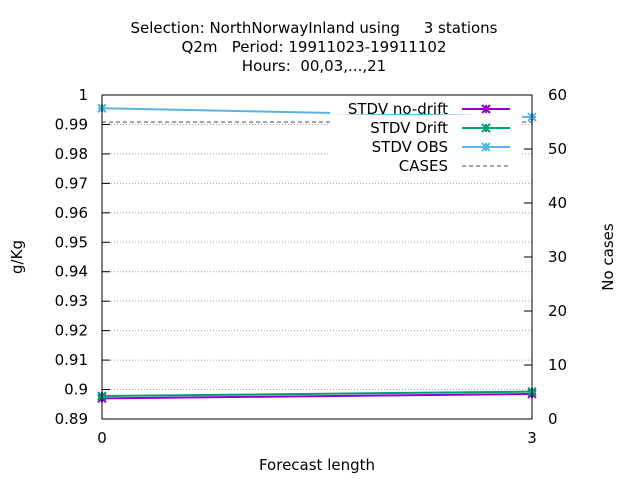  What do you see at coordinates (409, 128) in the screenshot?
I see `legend-label: STDV Drift` at bounding box center [409, 128].